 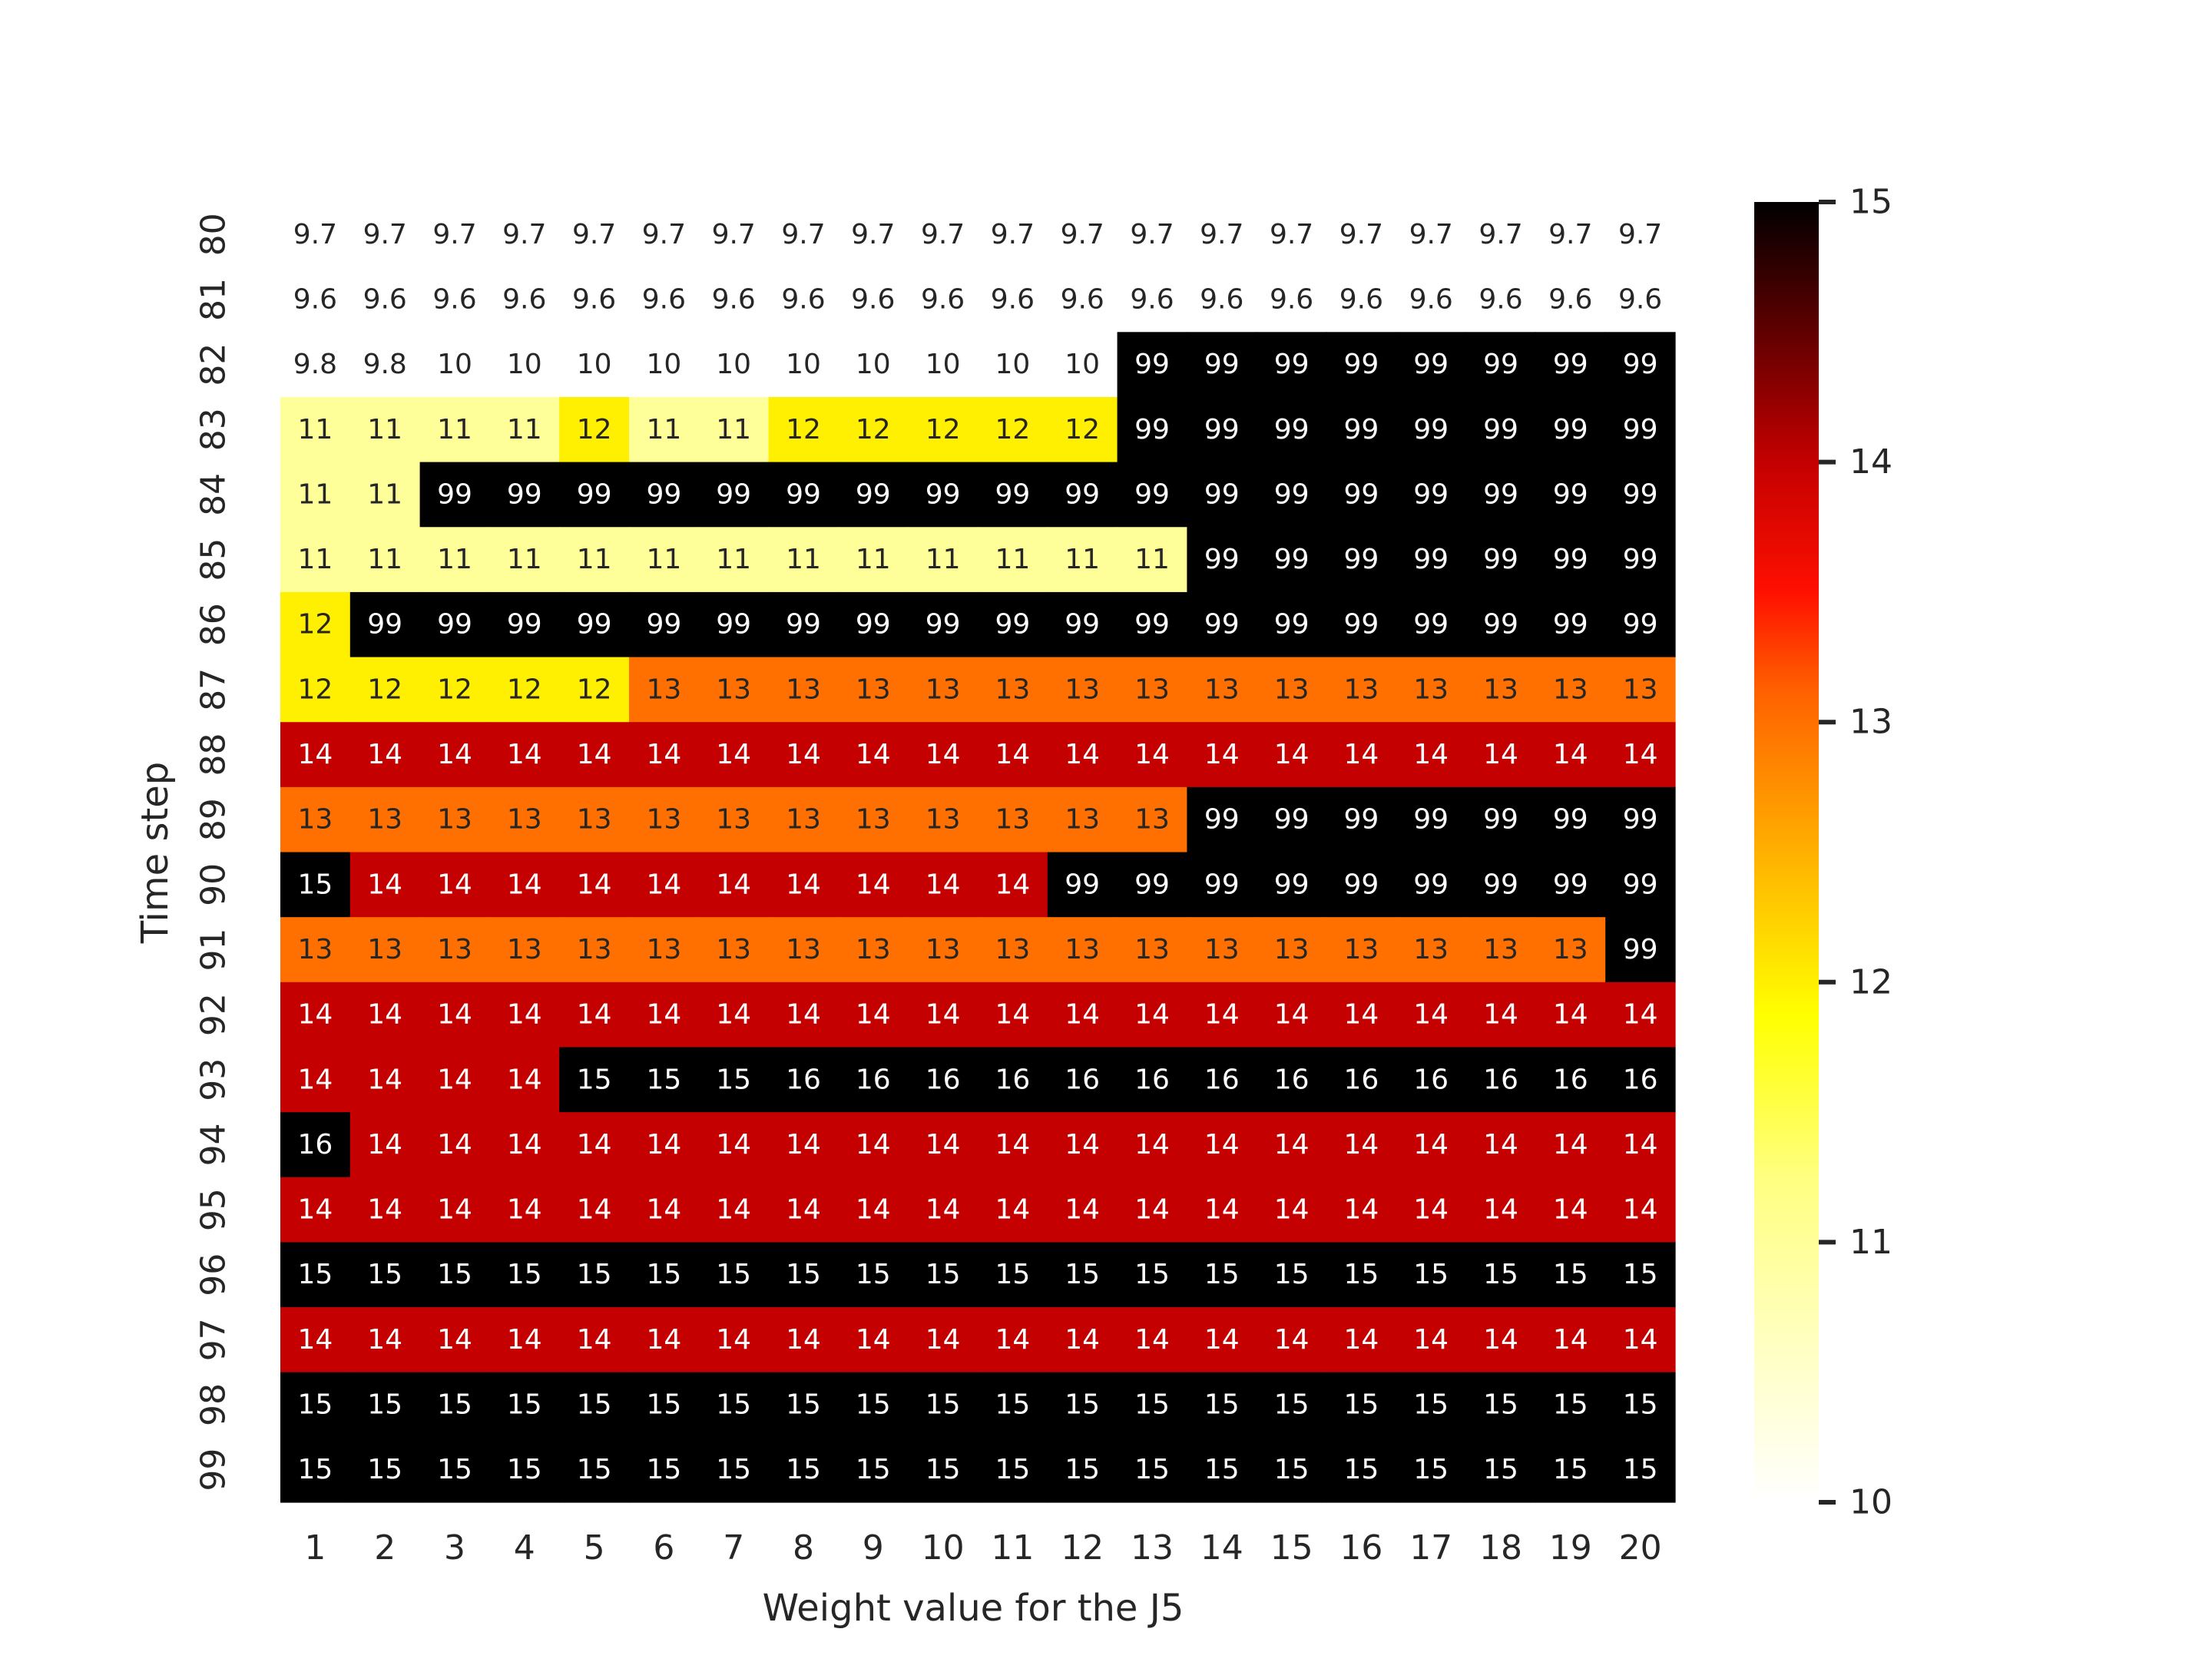 What do you see at coordinates (1871, 1502) in the screenshot?
I see `colorbar-tick-label: 10` at bounding box center [1871, 1502].